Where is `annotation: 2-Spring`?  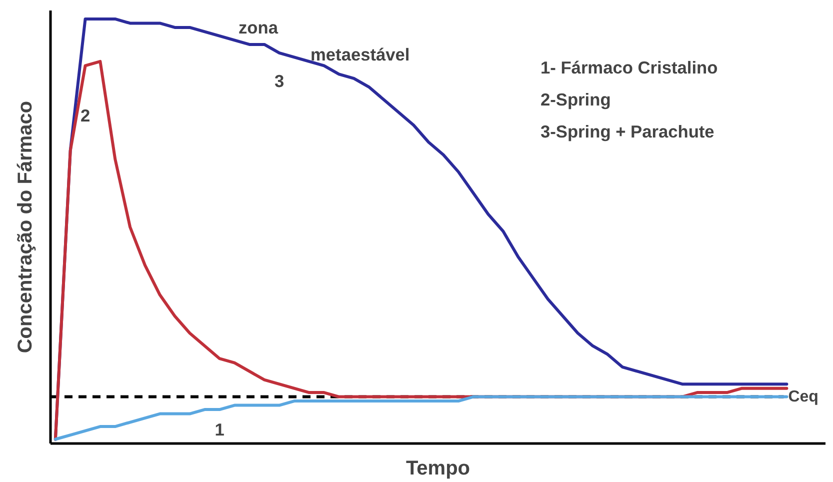 annotation: 2-Spring is located at coordinates (575, 100).